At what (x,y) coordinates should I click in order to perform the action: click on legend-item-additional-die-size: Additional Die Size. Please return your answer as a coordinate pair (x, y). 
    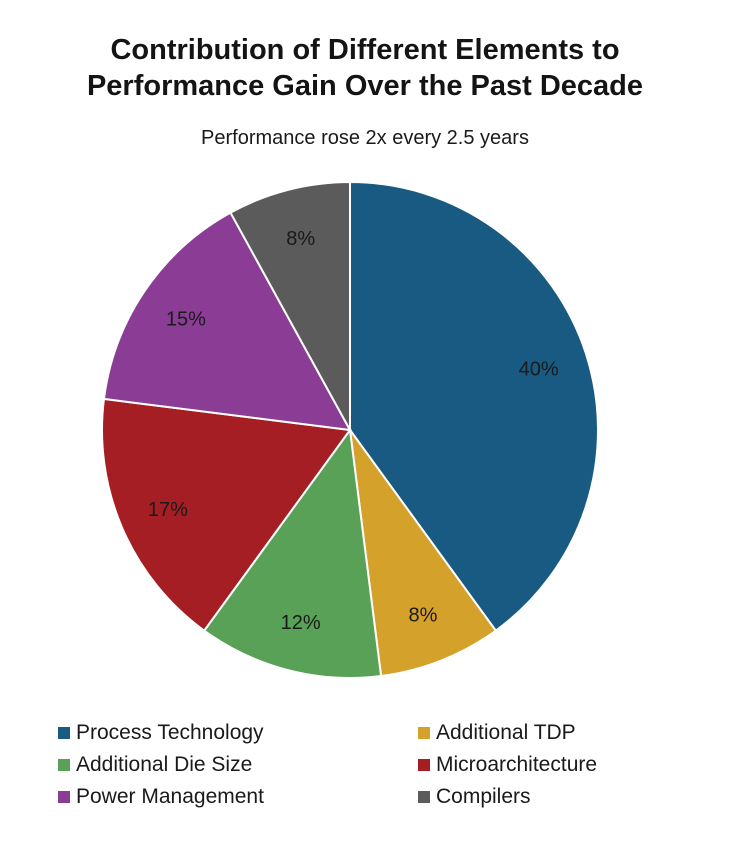
    Looking at the image, I should click on (155, 765).